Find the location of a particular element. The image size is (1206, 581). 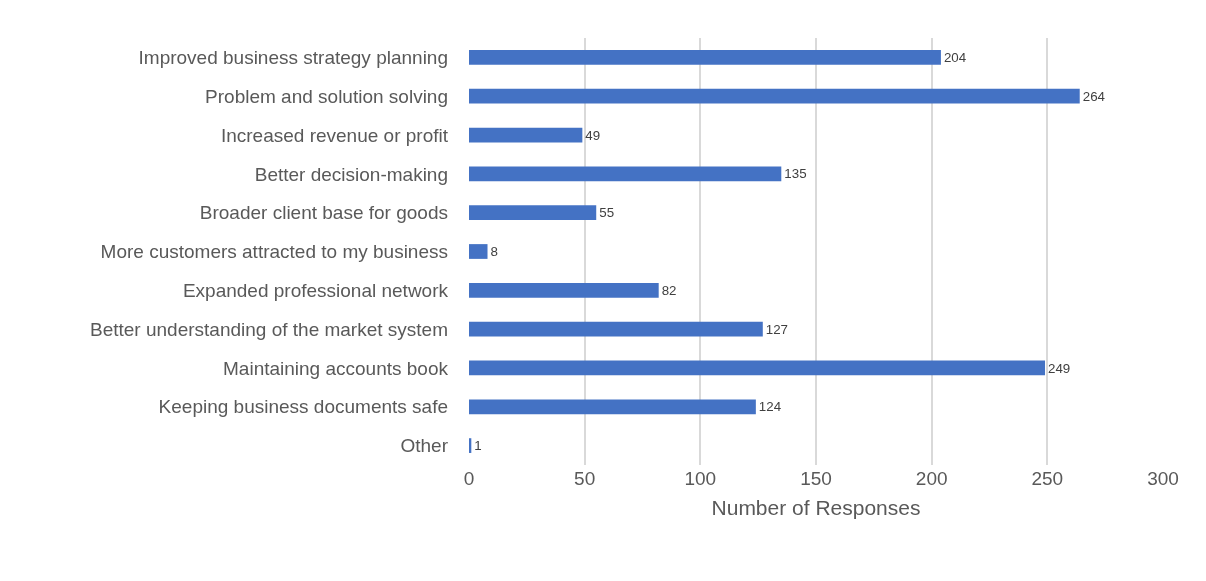

x-tick-label: 200 is located at coordinates (931, 478).